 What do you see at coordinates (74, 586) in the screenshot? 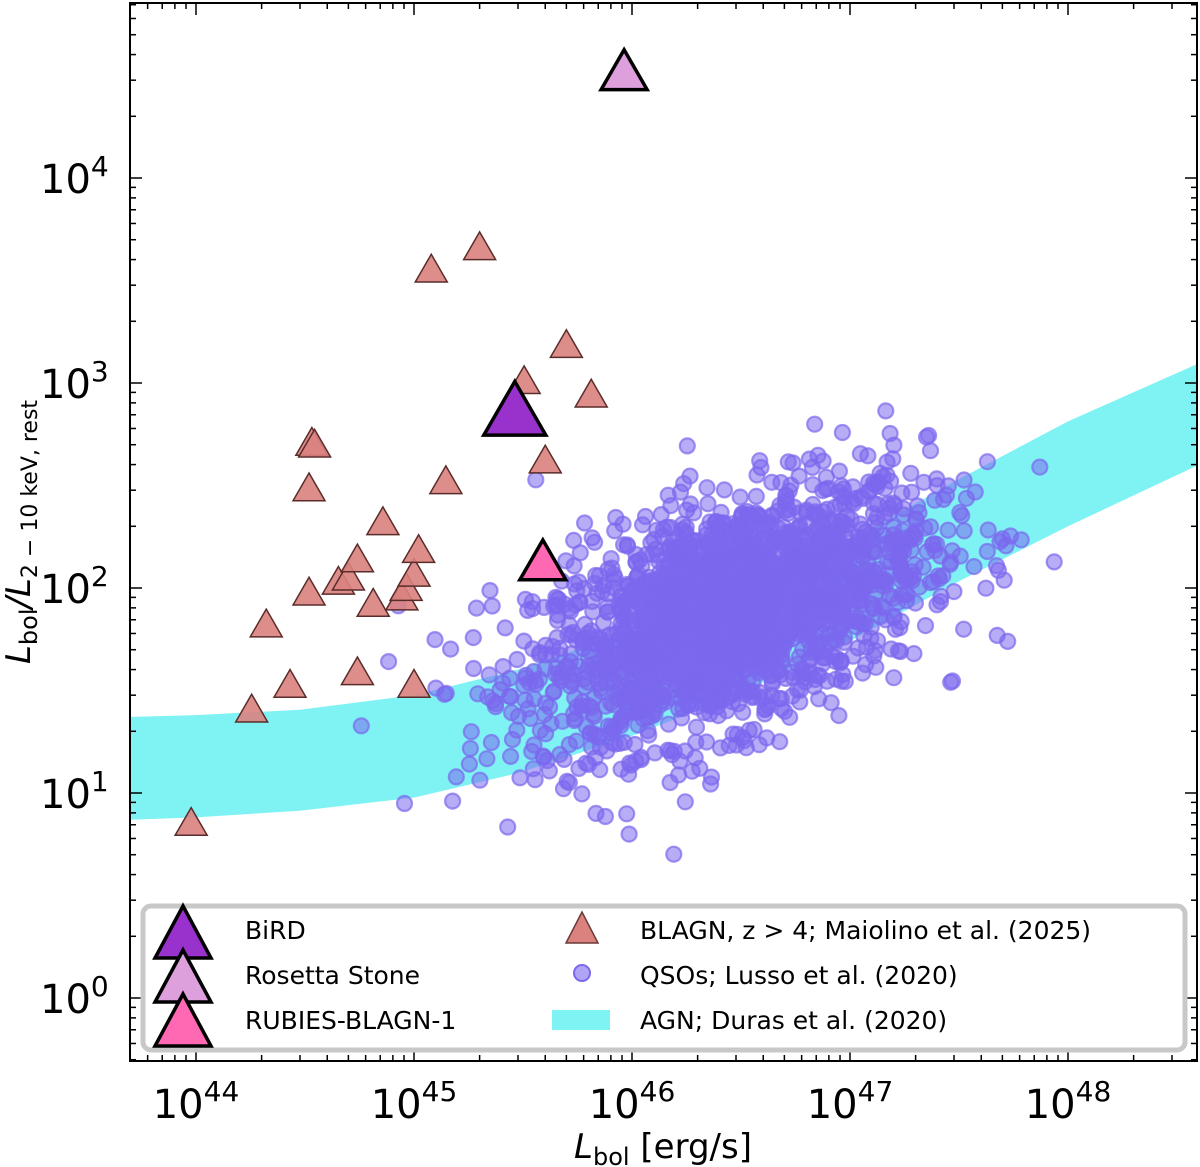
I see `y-tick-labels: 10⁰ 10¹ 10² 10³ 10⁴` at bounding box center [74, 586].